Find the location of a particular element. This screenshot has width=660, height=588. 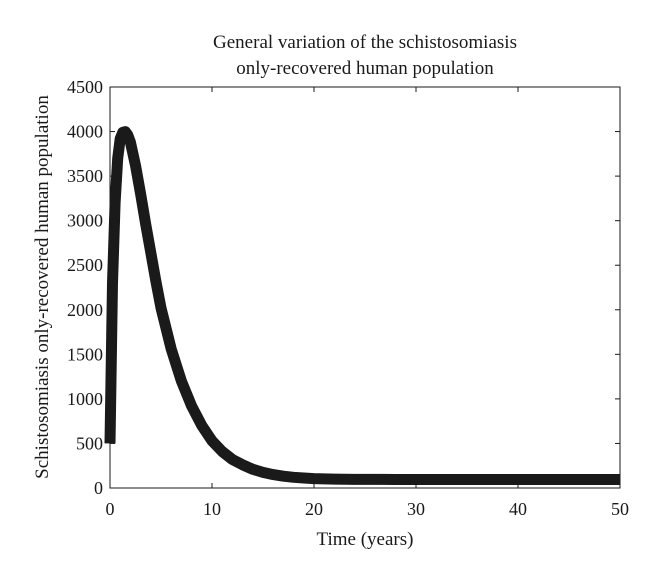

chart-title-line-2: only-recovered human population is located at coordinates (365, 68).